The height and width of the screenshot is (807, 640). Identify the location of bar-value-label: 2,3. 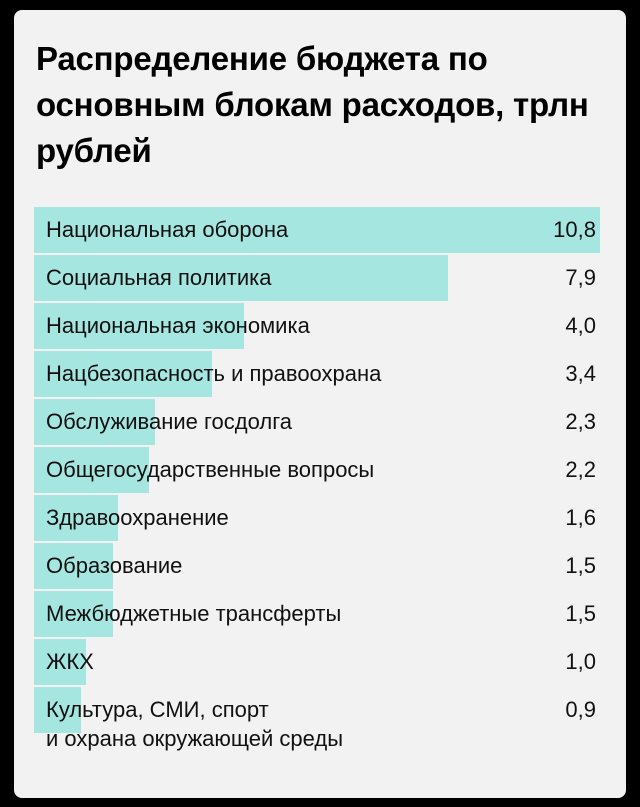
(580, 421).